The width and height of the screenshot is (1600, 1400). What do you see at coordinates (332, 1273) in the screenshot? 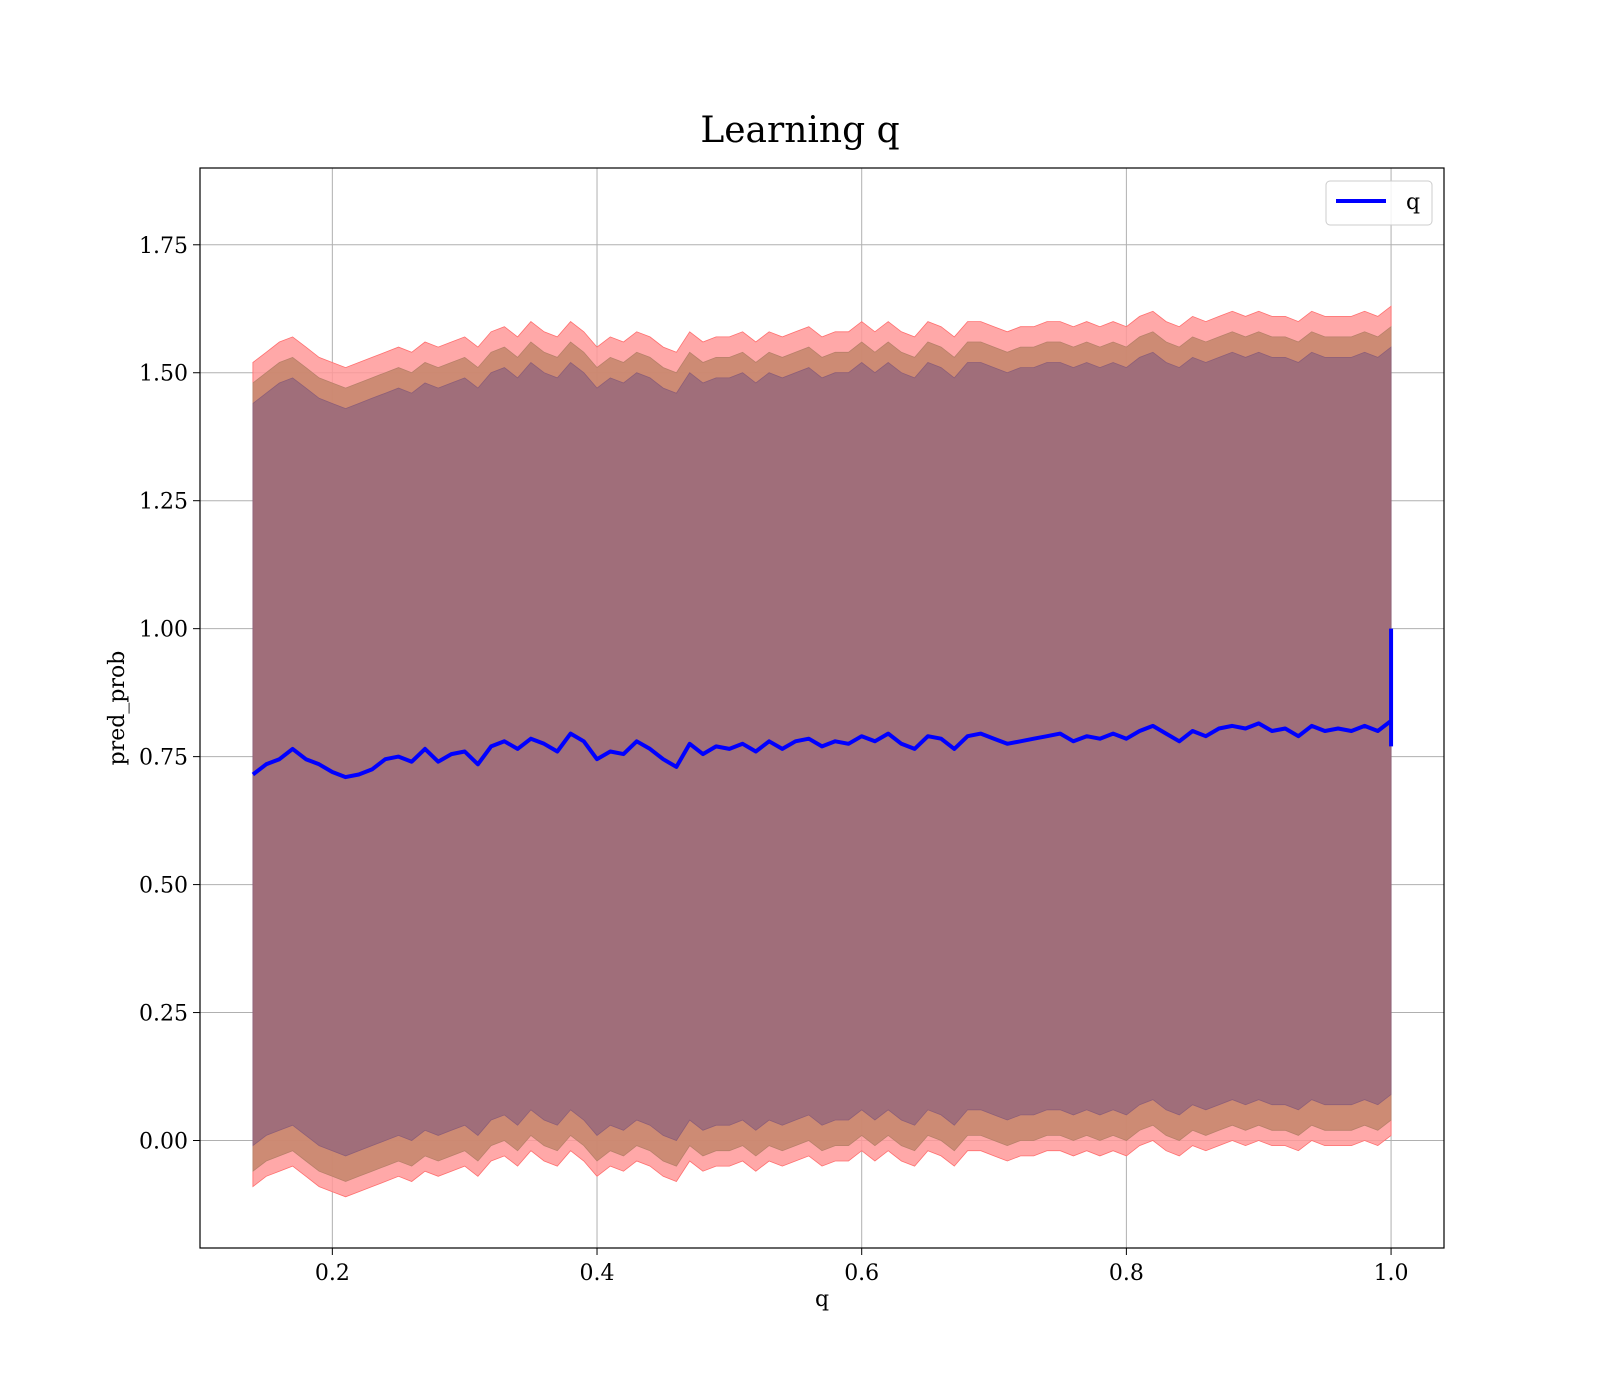
I see `x-tick-label: 0.2` at bounding box center [332, 1273].